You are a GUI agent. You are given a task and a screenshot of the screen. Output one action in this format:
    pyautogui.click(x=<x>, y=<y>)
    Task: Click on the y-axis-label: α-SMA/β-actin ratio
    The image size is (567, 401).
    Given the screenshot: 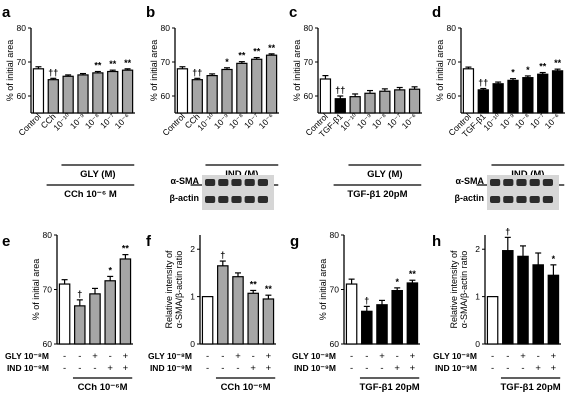 What is the action you would take?
    pyautogui.click(x=179, y=289)
    